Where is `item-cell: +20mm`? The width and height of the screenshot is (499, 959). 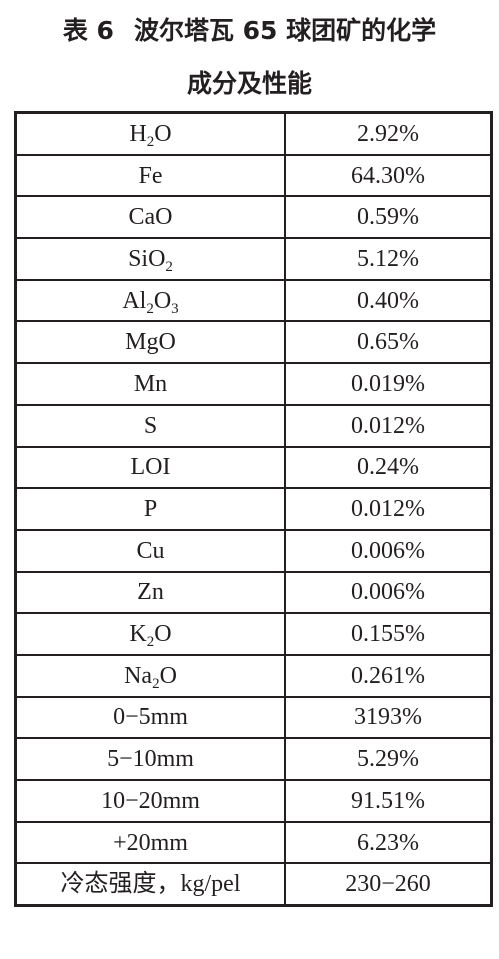 item-cell: +20mm is located at coordinates (150, 842).